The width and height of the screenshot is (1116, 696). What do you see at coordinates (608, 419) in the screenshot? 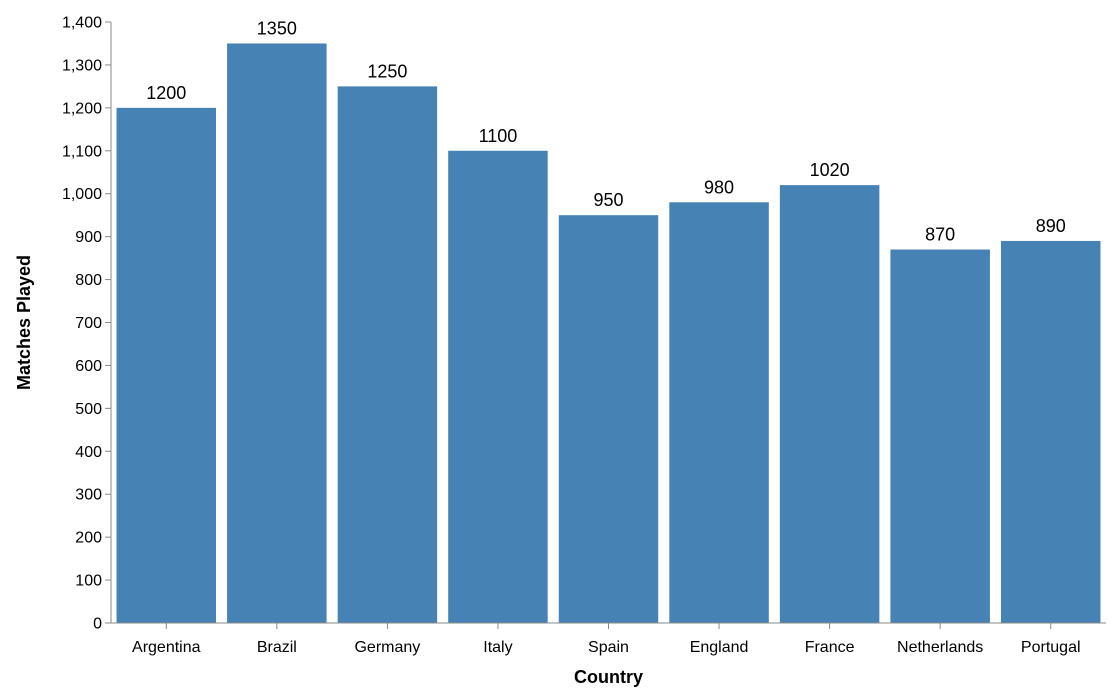
I see `bar-spain` at bounding box center [608, 419].